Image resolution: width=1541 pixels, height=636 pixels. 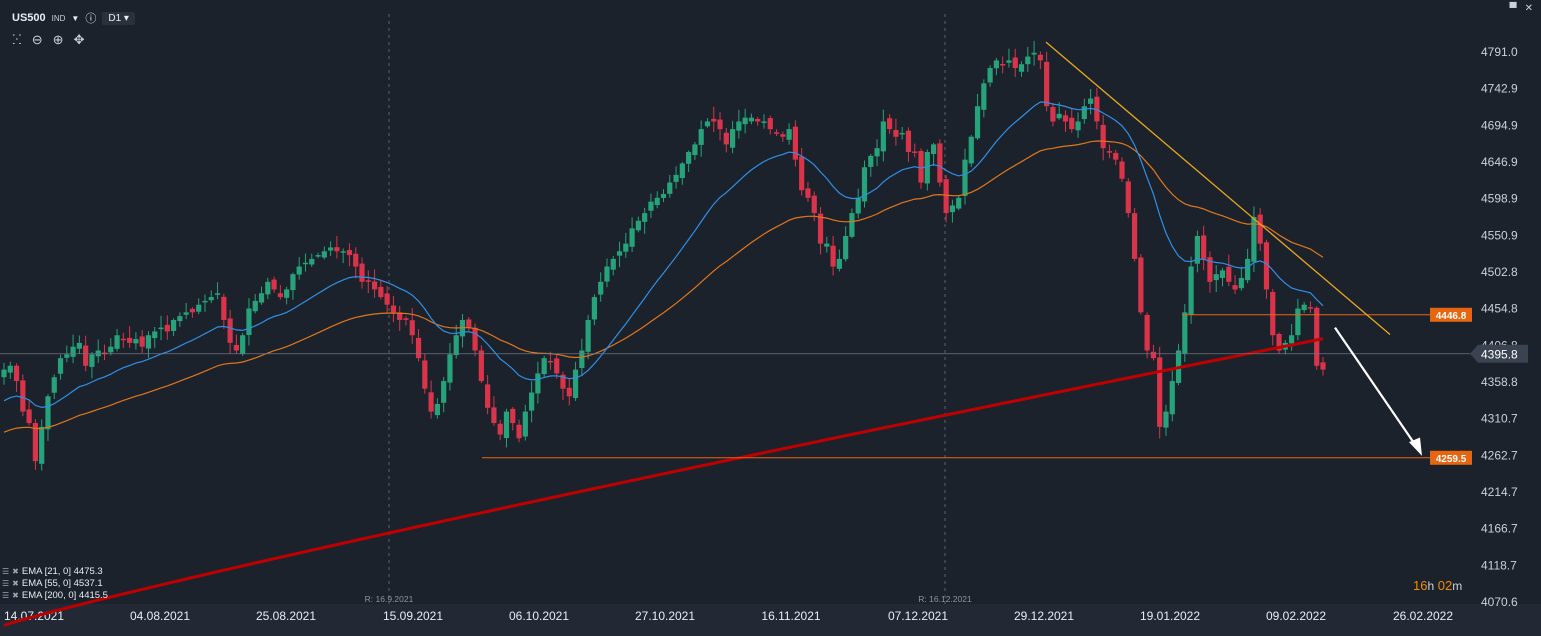 What do you see at coordinates (1499, 565) in the screenshot?
I see `price-tick-label: 4118.7` at bounding box center [1499, 565].